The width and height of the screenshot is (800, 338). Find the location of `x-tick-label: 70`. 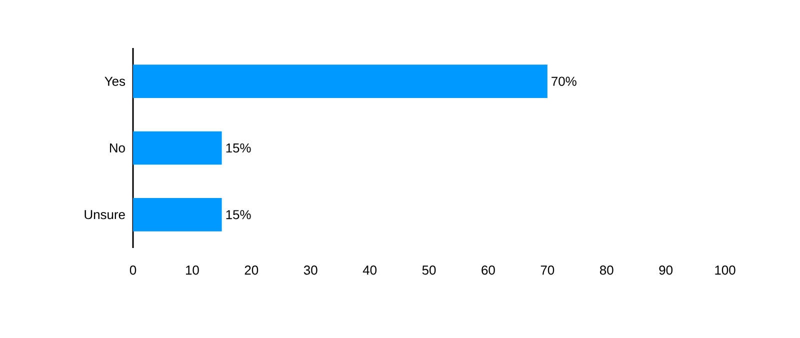

x-tick-label: 70 is located at coordinates (547, 270).